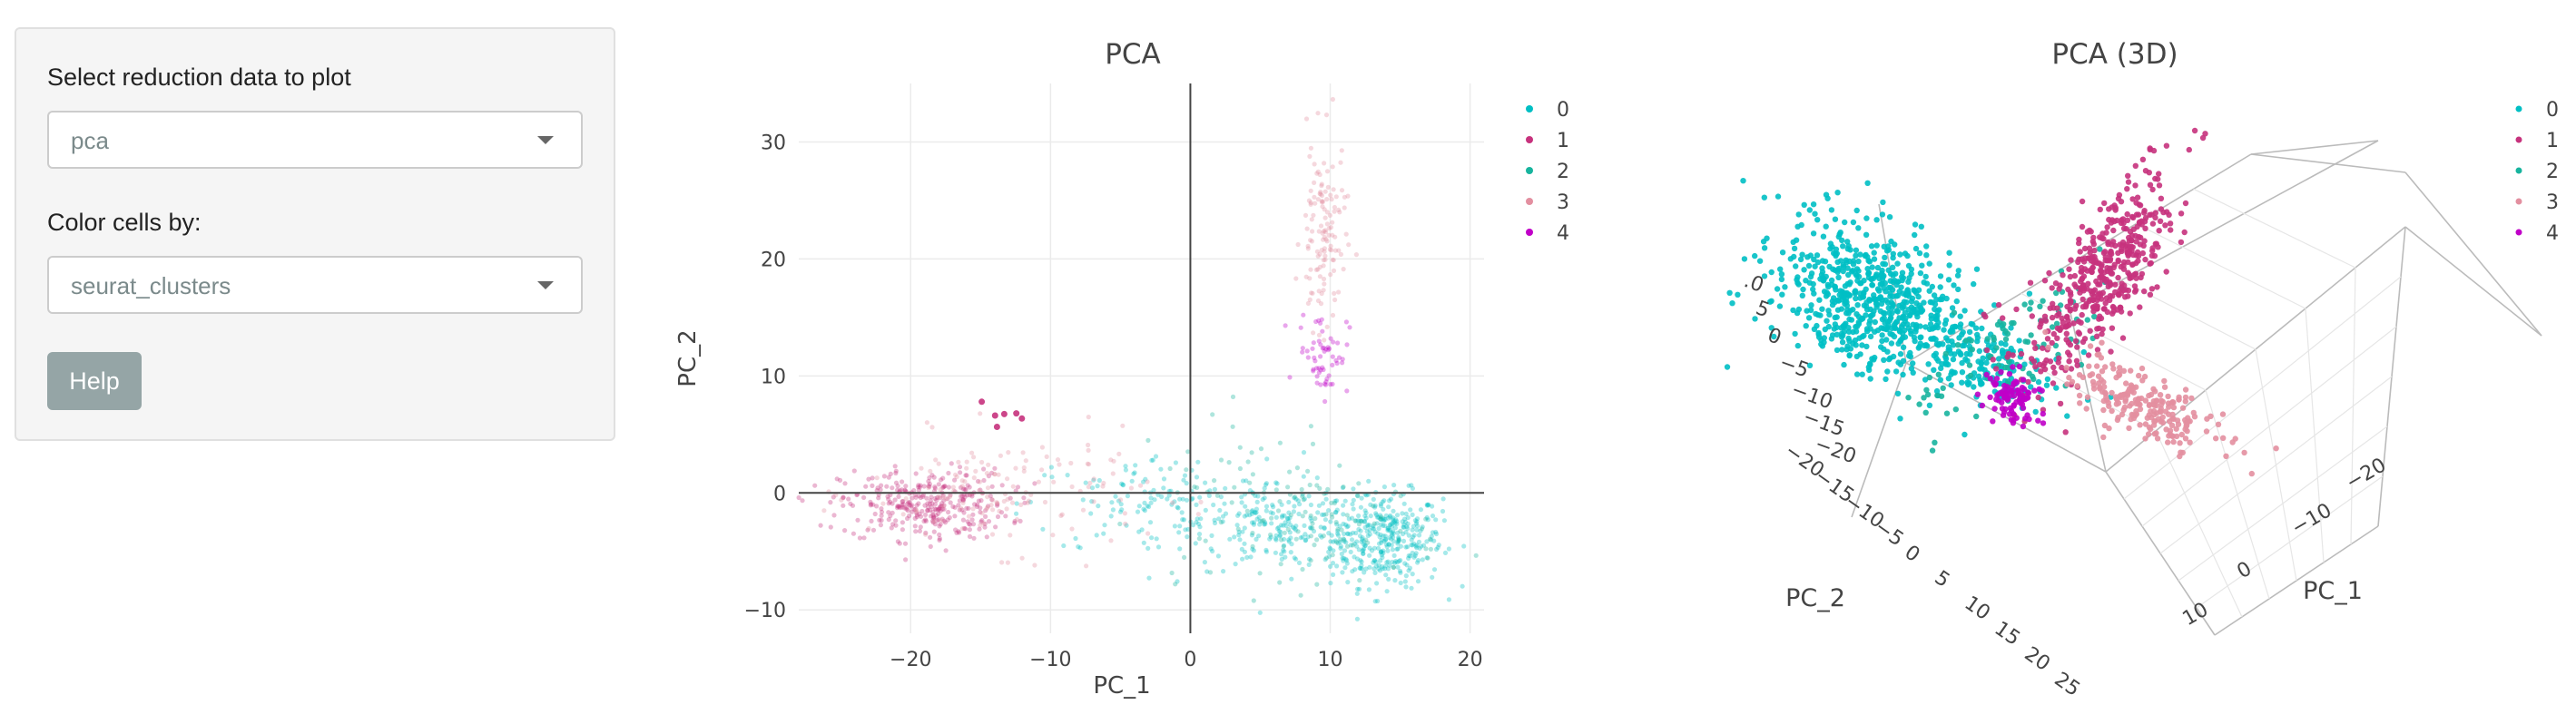 This screenshot has width=2576, height=724. I want to click on legend-label-4: 4, so click(1563, 233).